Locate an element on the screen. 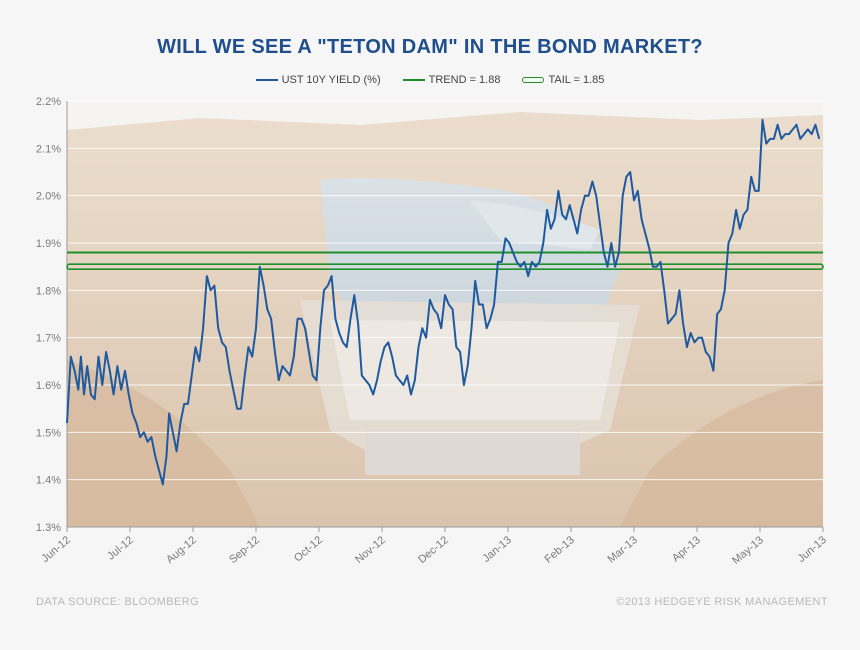 The width and height of the screenshot is (860, 650). y-tick-label: 2.2% is located at coordinates (48, 102).